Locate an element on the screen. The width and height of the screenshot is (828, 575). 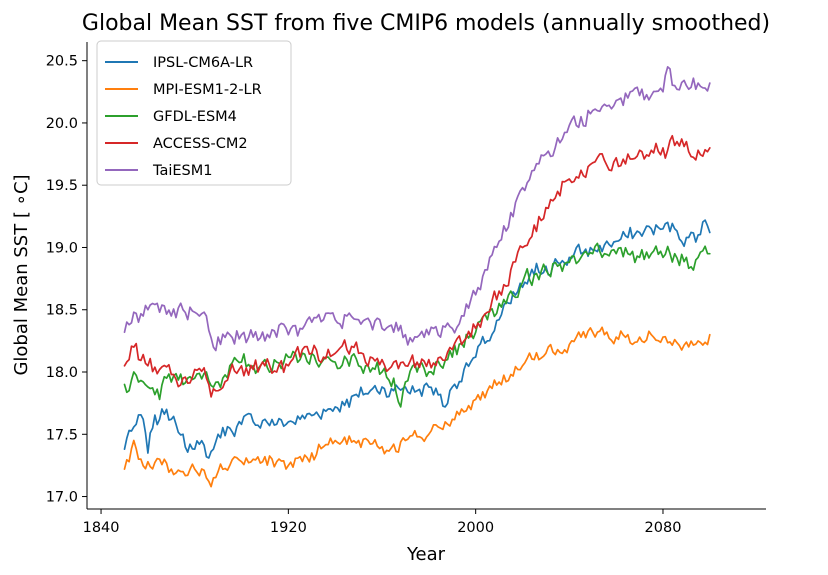
x-tick-label: 2000 is located at coordinates (475, 528).